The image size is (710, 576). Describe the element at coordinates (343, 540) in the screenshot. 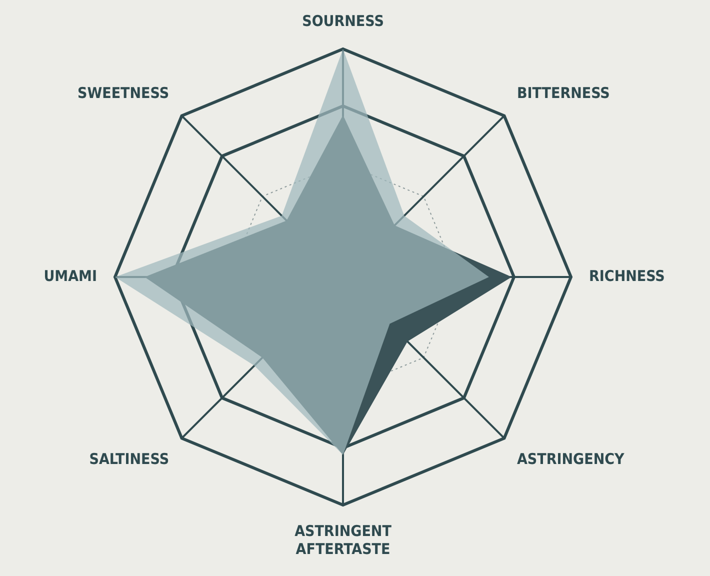

I see `spoke-label: ASTRINGENT AFTERTASTE` at that location.